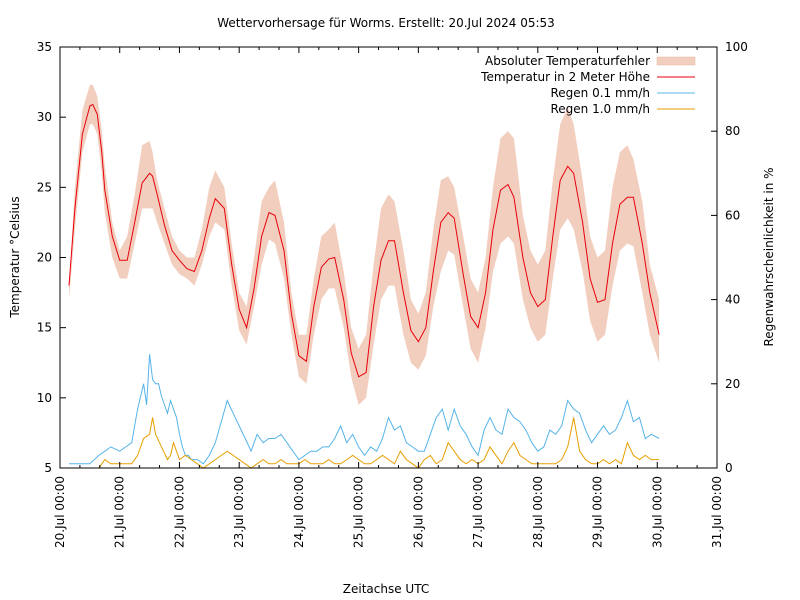 Image resolution: width=800 pixels, height=600 pixels. Describe the element at coordinates (600, 93) in the screenshot. I see `legend-label: Regen 0.1 mm/h` at that location.